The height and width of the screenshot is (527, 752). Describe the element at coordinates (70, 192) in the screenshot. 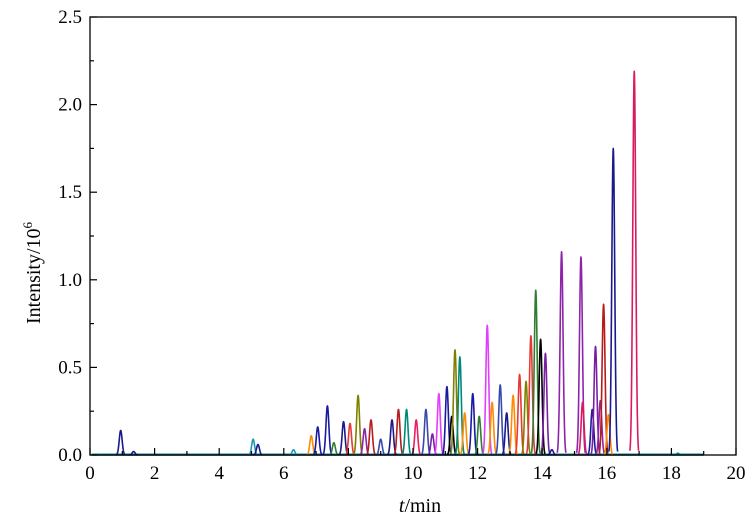

I see `y-tick-label: 1.5` at that location.